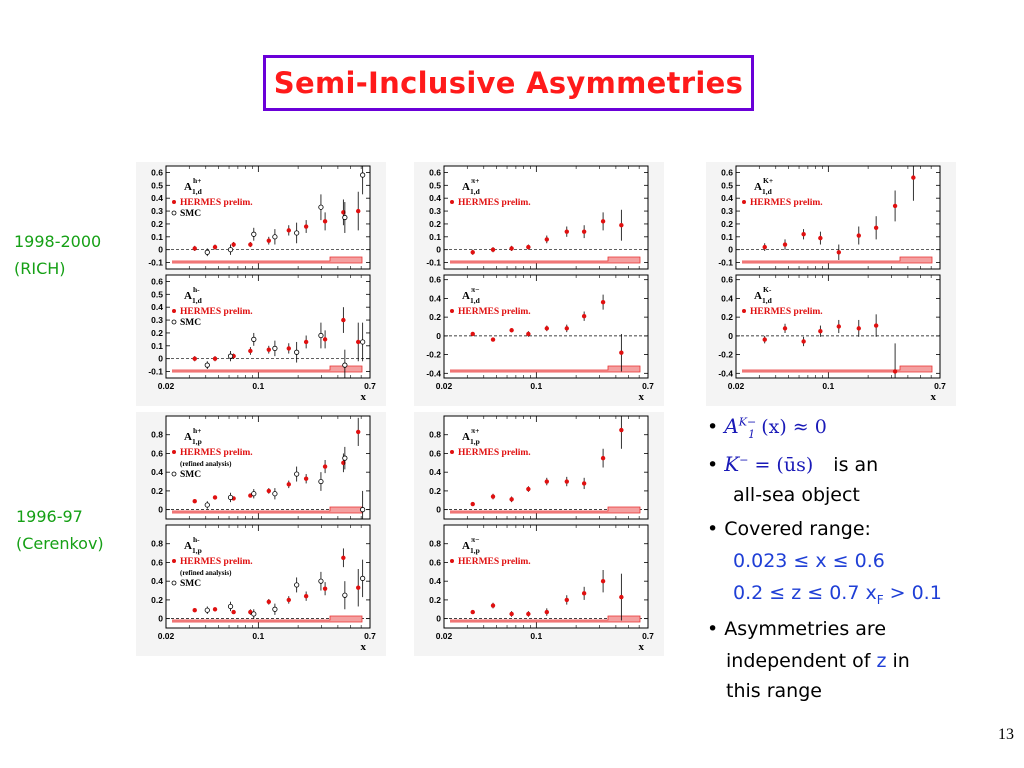 The width and height of the screenshot is (1024, 768). What do you see at coordinates (475, 550) in the screenshot?
I see `panel-label-sub: 1,p` at bounding box center [475, 550].